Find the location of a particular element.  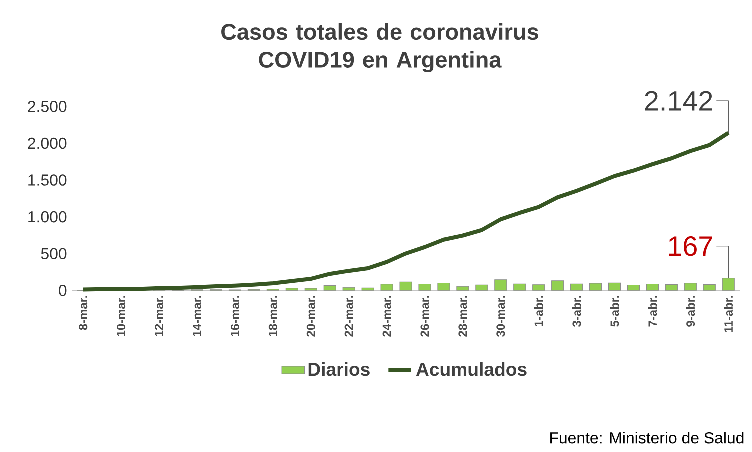

x-tick-label: 5-abr. is located at coordinates (615, 311).